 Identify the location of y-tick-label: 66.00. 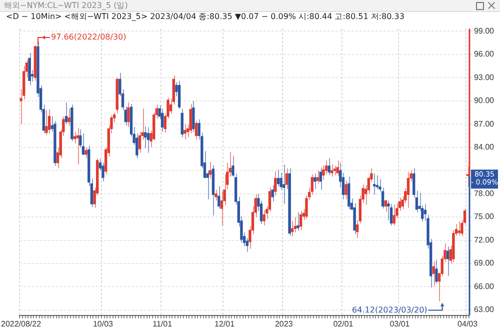
(484, 286).